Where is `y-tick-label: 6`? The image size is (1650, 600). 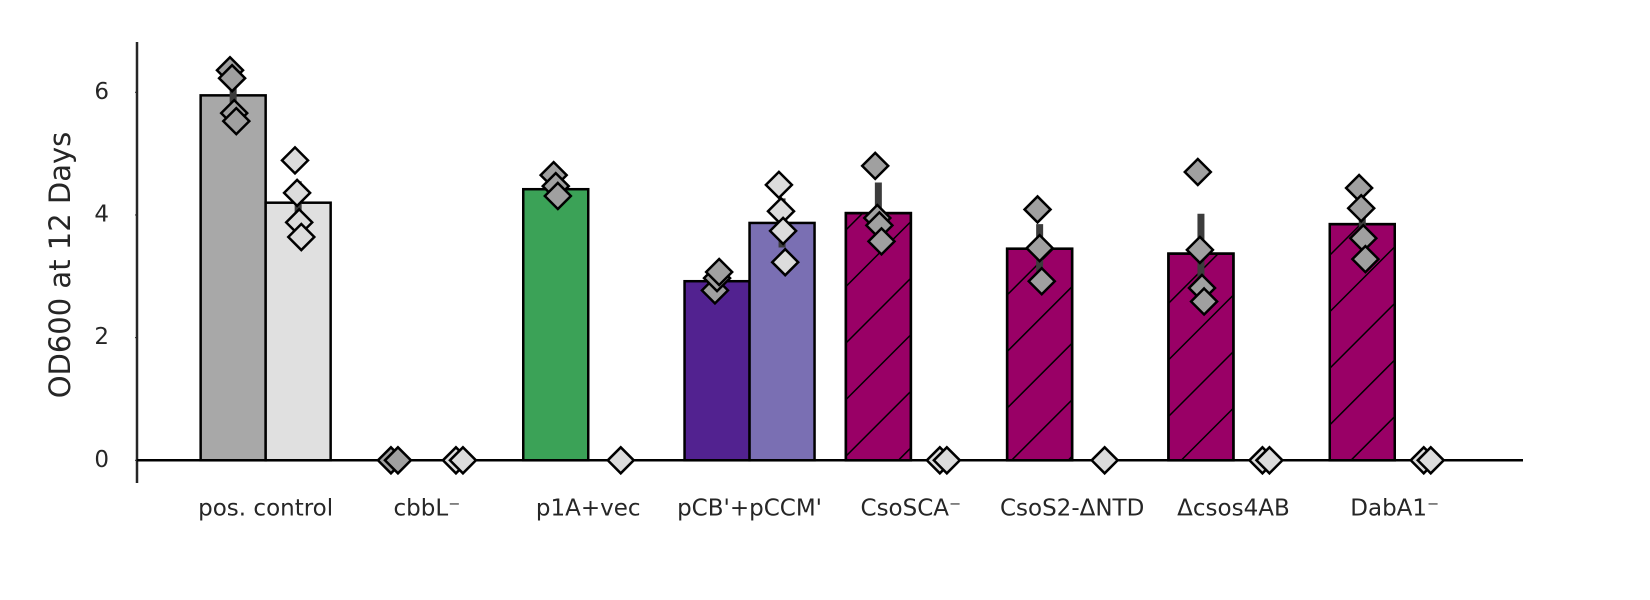
y-tick-label: 6 is located at coordinates (101, 92).